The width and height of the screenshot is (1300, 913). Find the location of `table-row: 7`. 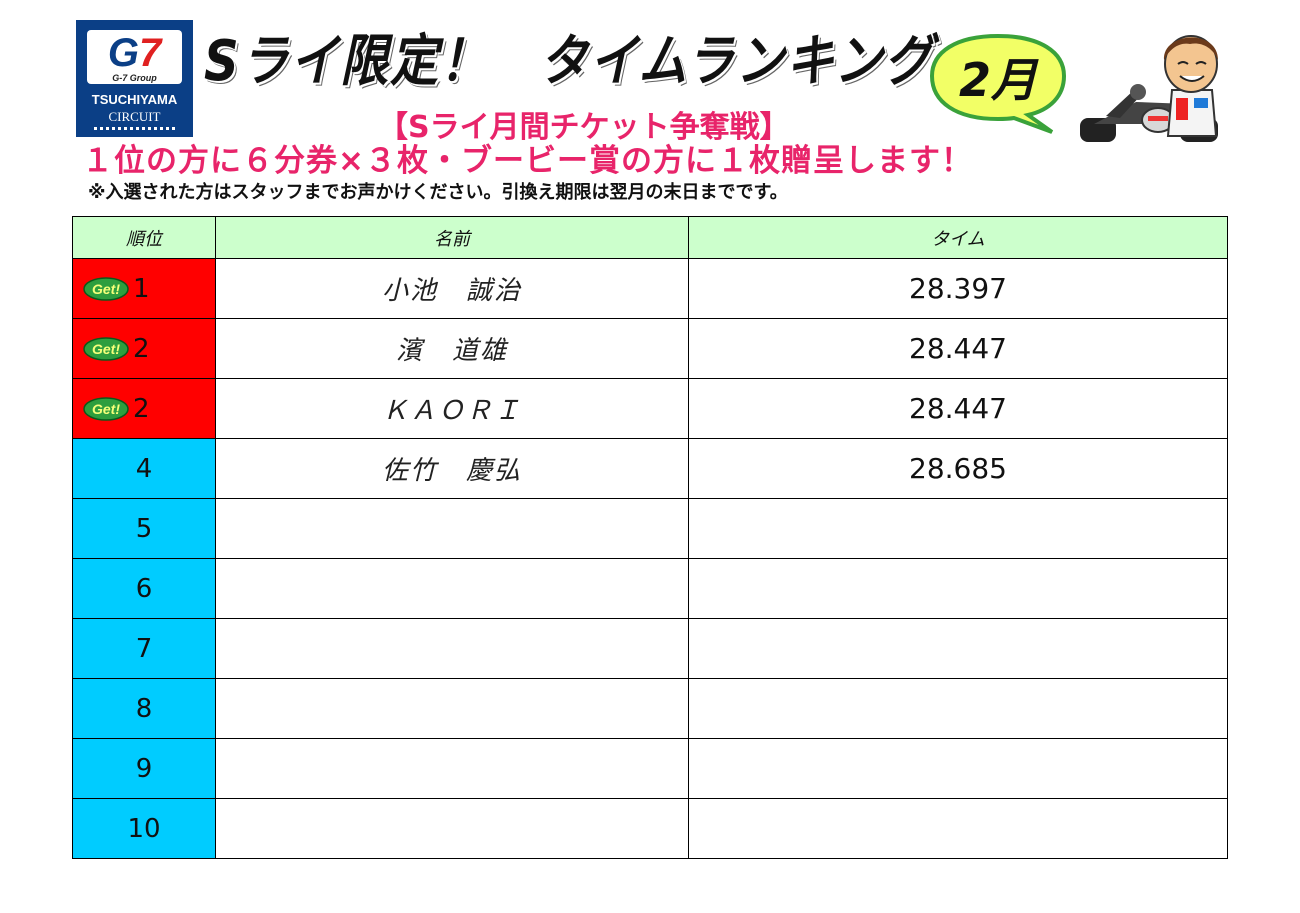

table-row: 7 is located at coordinates (650, 648).